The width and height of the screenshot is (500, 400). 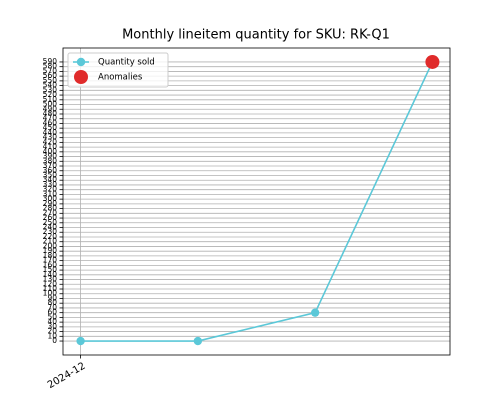 What do you see at coordinates (50, 198) in the screenshot?
I see `y-tick-label: 300` at bounding box center [50, 198].